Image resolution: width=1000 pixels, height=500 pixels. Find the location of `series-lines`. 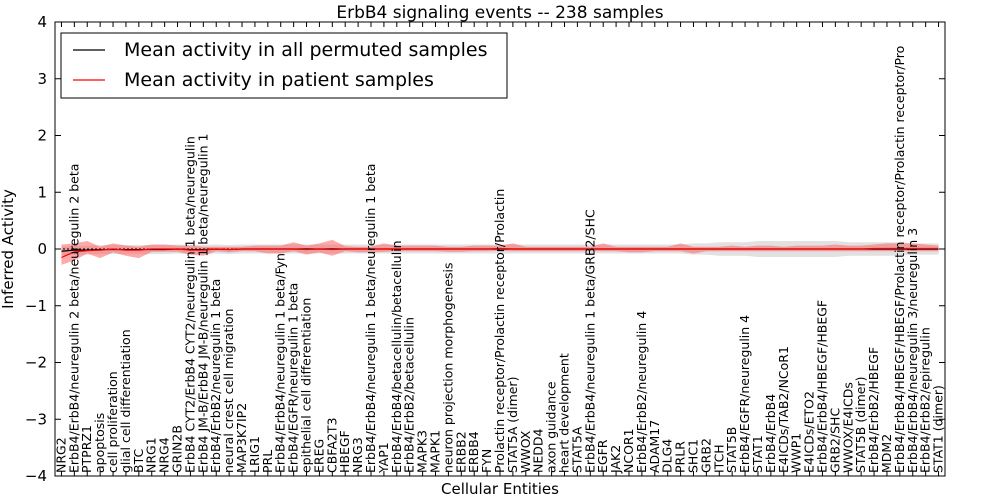

series-lines is located at coordinates (500, 253).